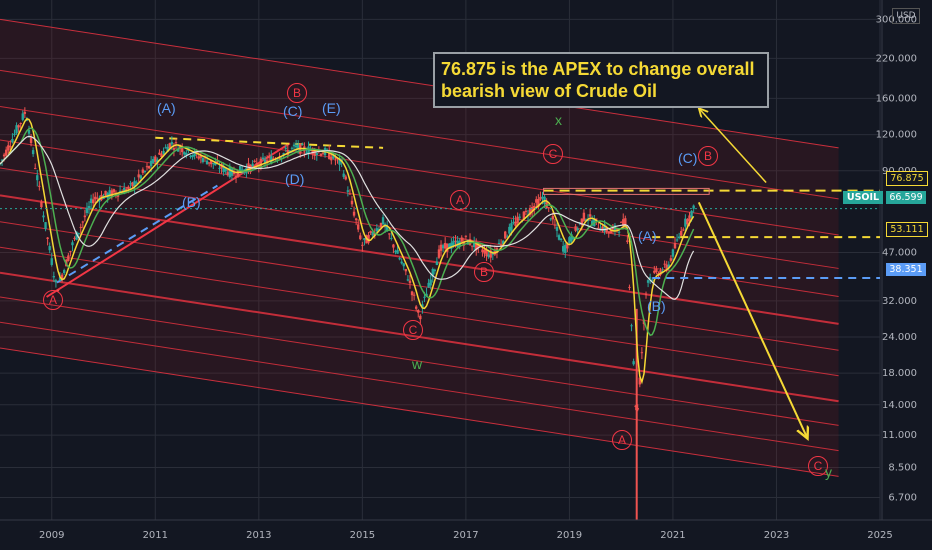 This screenshot has height=550, width=932. Describe the element at coordinates (622, 440) in the screenshot. I see `wave-label-A-2020: A` at that location.